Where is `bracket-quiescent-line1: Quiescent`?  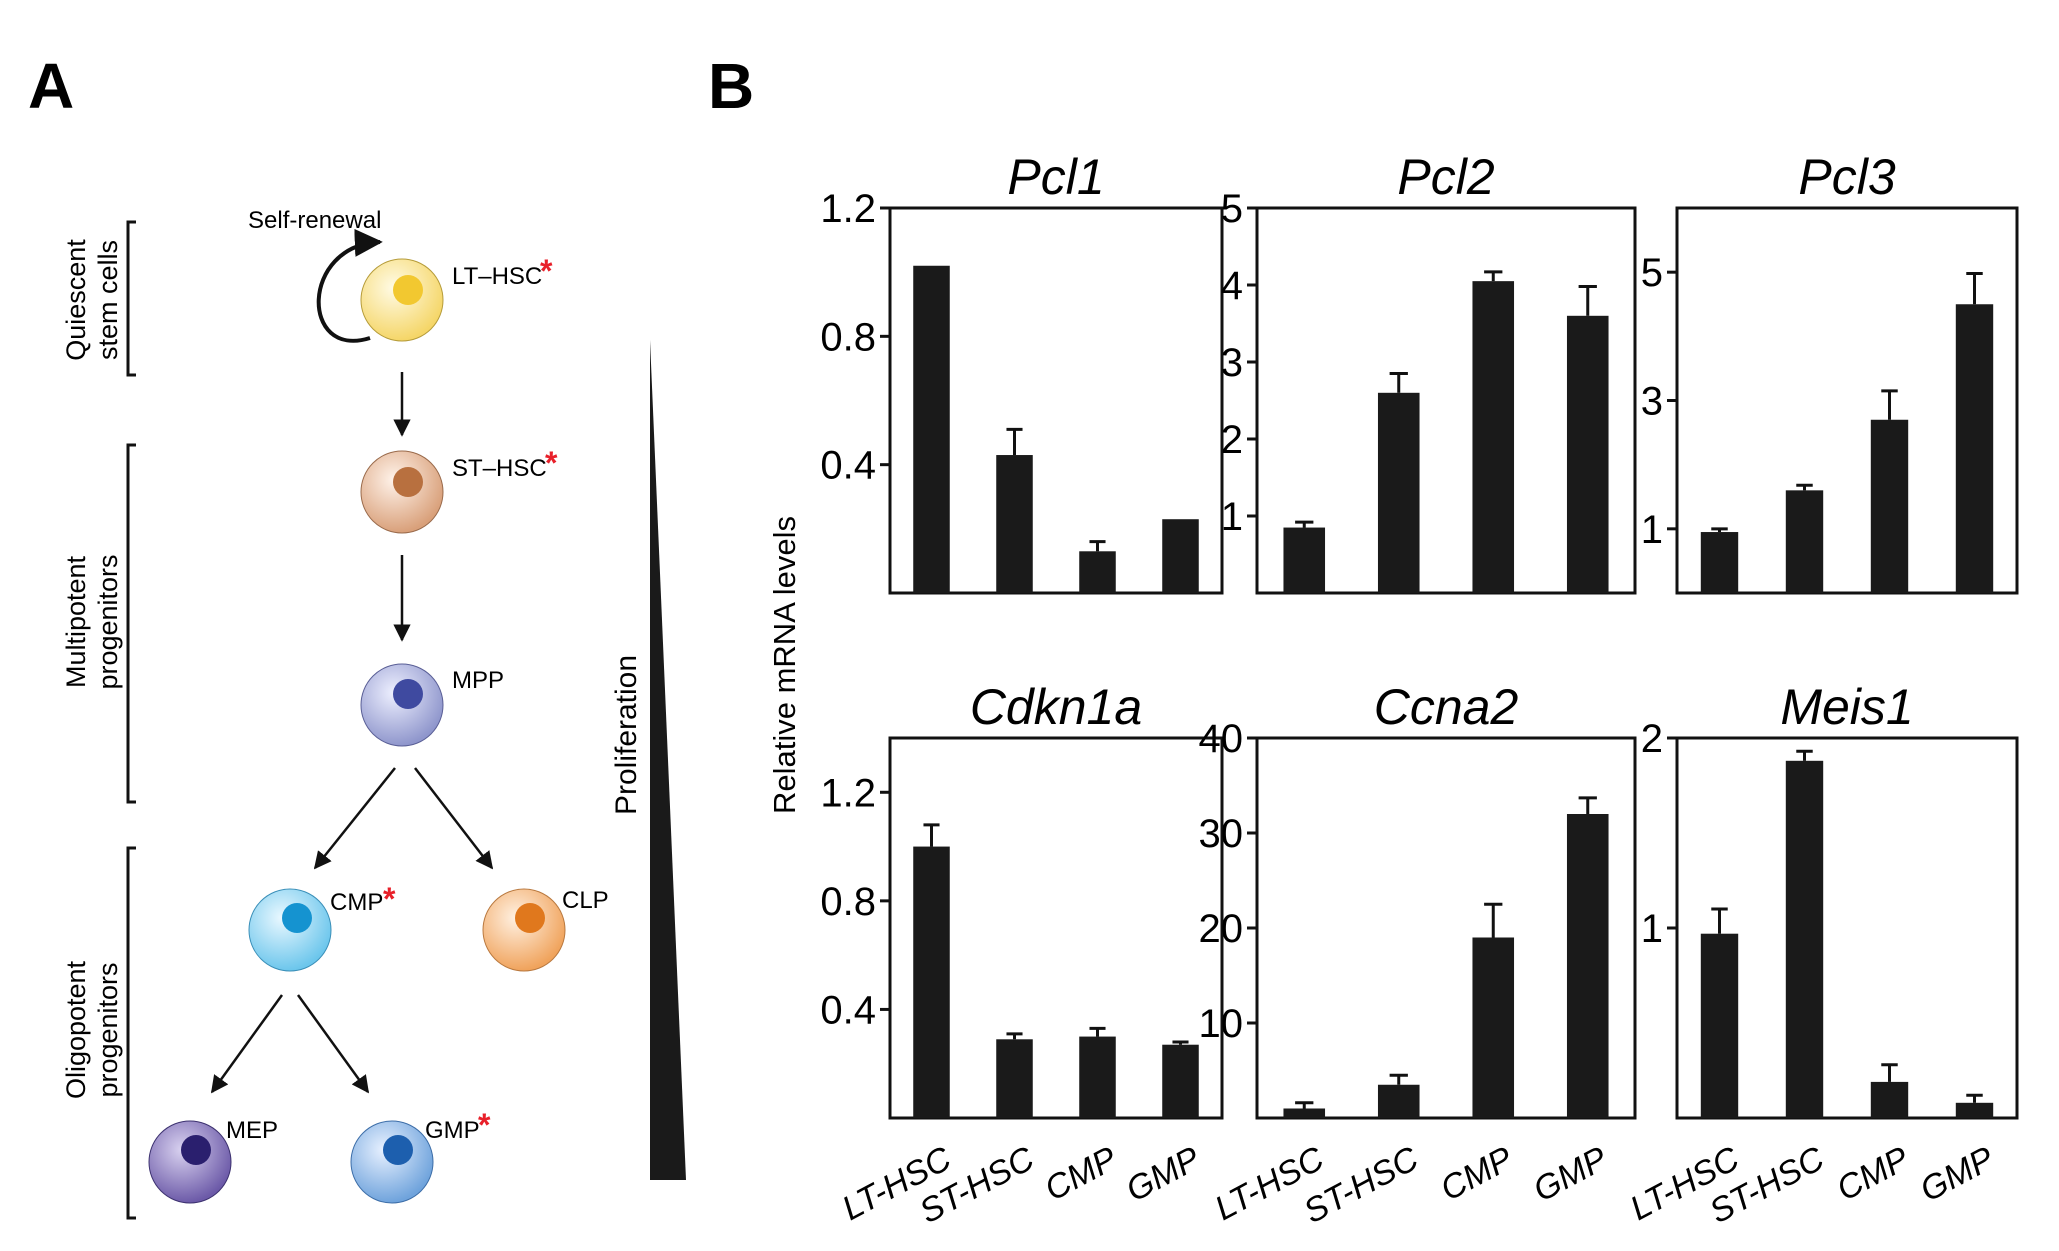
bracket-quiescent-line1: Quiescent is located at coordinates (76, 300).